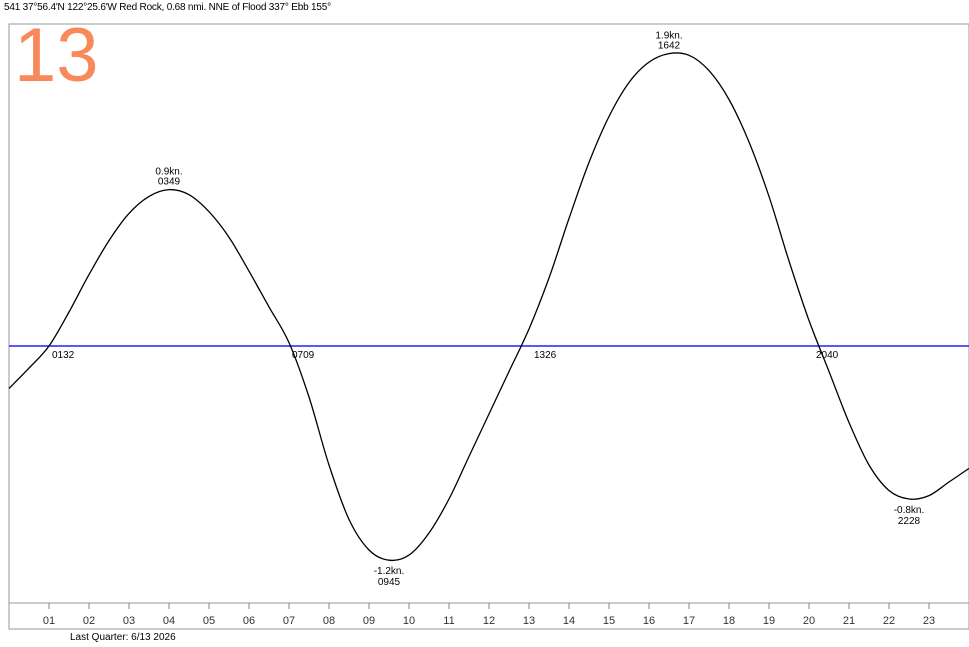 The height and width of the screenshot is (647, 969). What do you see at coordinates (249, 621) in the screenshot?
I see `x-tick-label: 06` at bounding box center [249, 621].